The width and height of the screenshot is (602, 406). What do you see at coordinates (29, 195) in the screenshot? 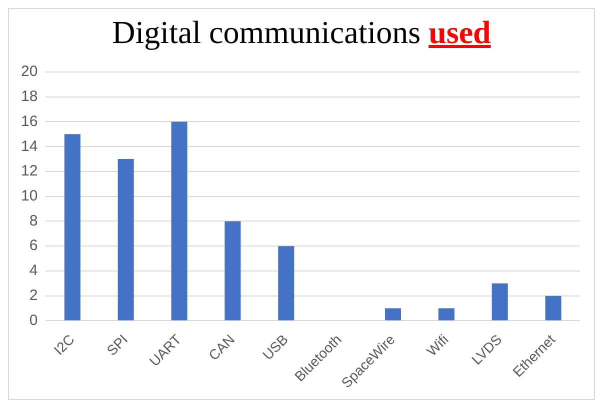
I see `y-tick-label: 10` at bounding box center [29, 195].